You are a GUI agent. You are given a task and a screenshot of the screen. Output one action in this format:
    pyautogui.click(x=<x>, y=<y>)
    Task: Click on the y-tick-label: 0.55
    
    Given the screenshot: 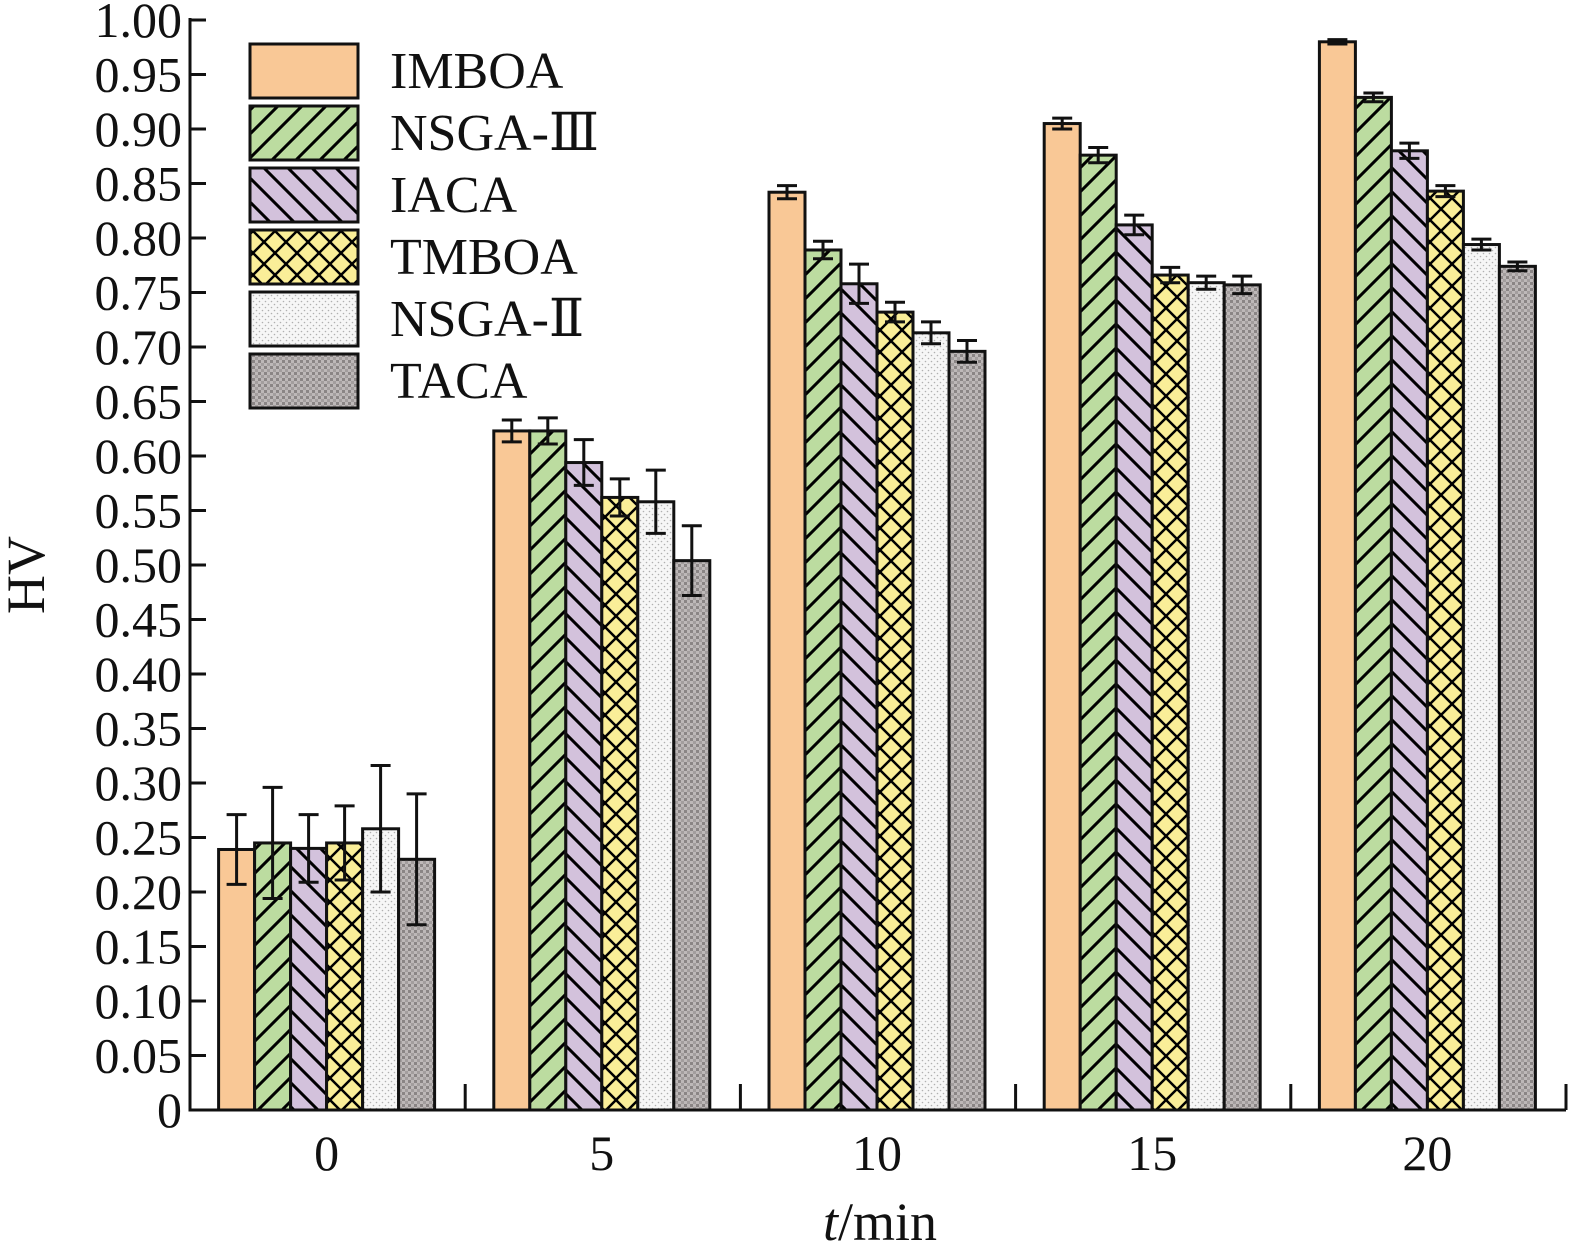 What is the action you would take?
    pyautogui.click(x=139, y=511)
    